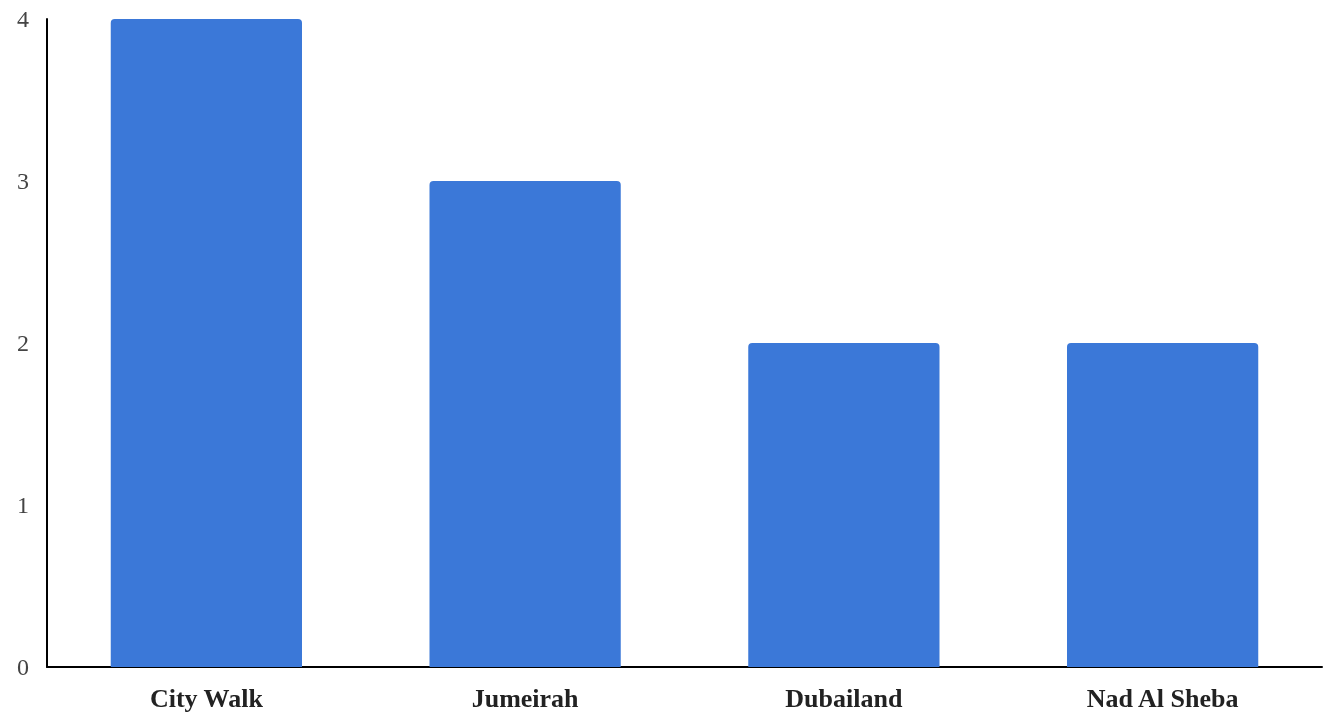 This screenshot has height=719, width=1323. Describe the element at coordinates (23, 19) in the screenshot. I see `y-tick-label: 4` at that location.